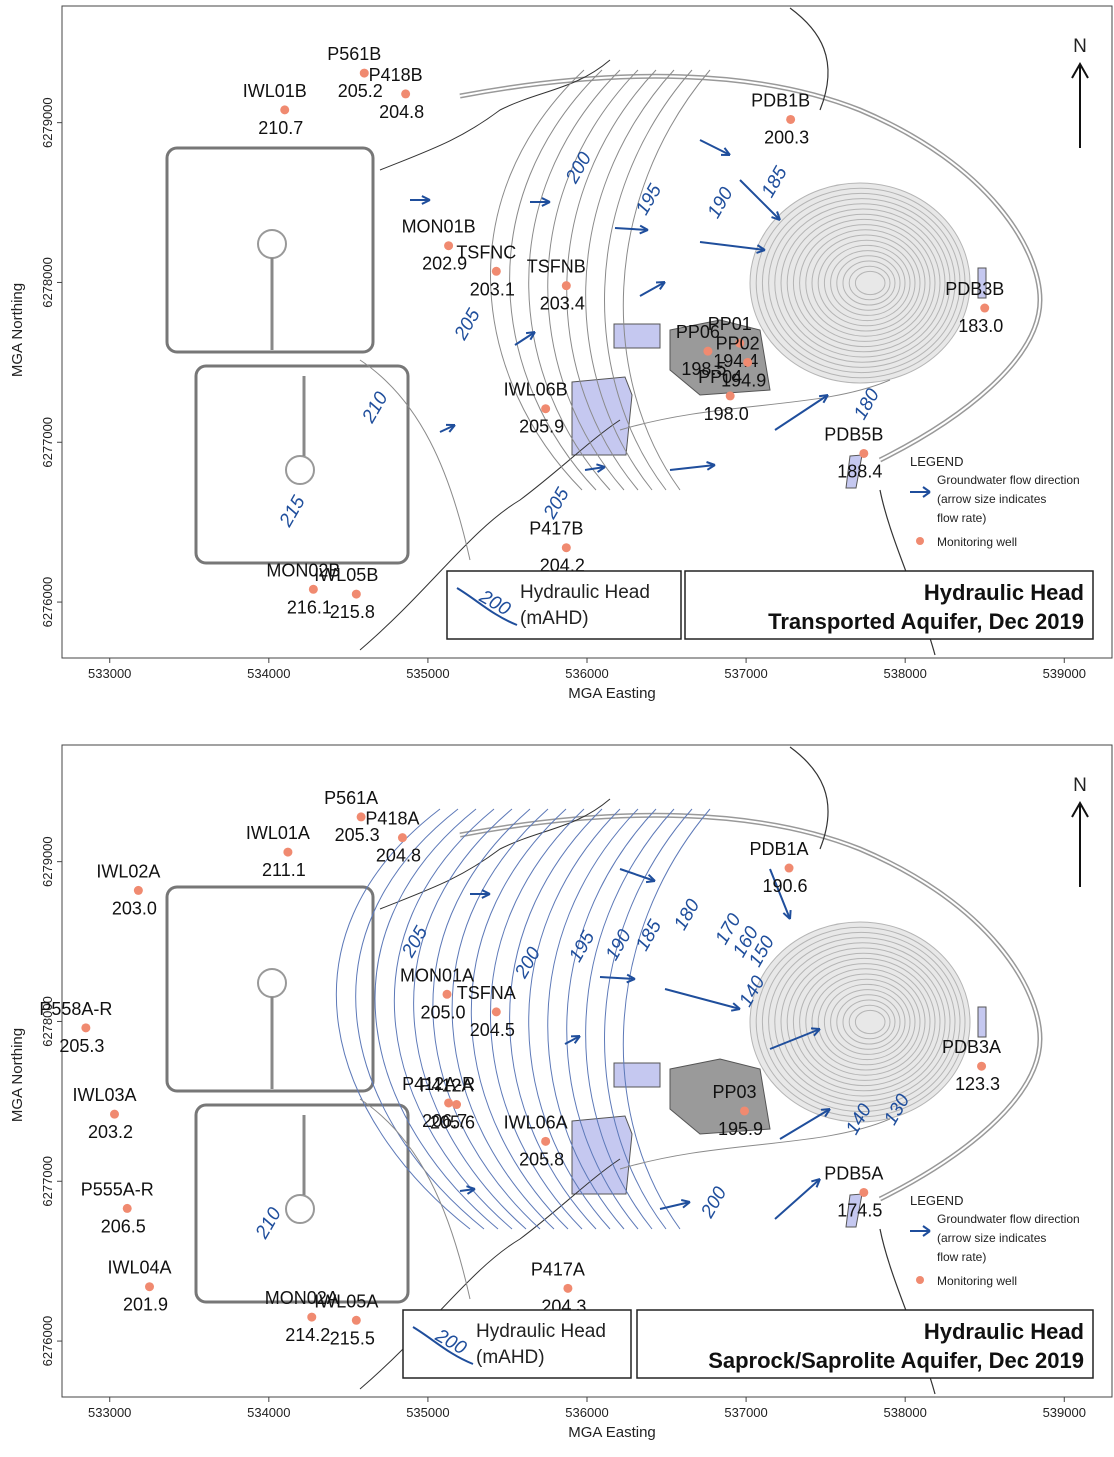  What do you see at coordinates (346, 1319) in the screenshot?
I see `monitoring-well-iwl05a: IWL05A 215.5` at bounding box center [346, 1319].